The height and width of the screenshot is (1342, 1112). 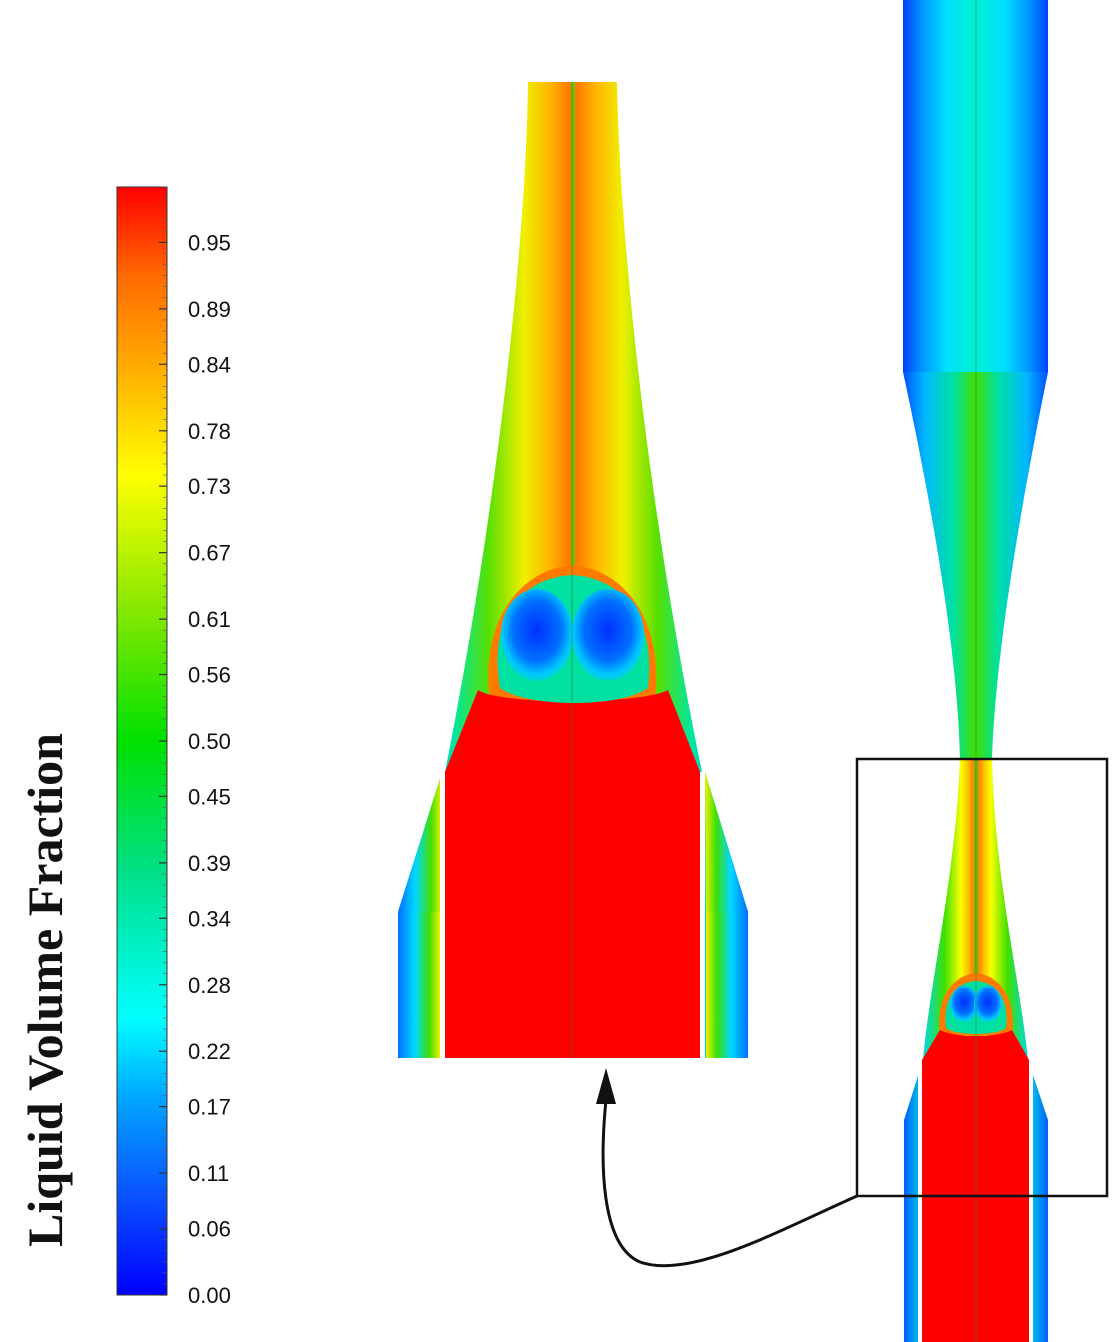 What do you see at coordinates (209, 1295) in the screenshot?
I see `colorbar-tick-label: 0.00` at bounding box center [209, 1295].